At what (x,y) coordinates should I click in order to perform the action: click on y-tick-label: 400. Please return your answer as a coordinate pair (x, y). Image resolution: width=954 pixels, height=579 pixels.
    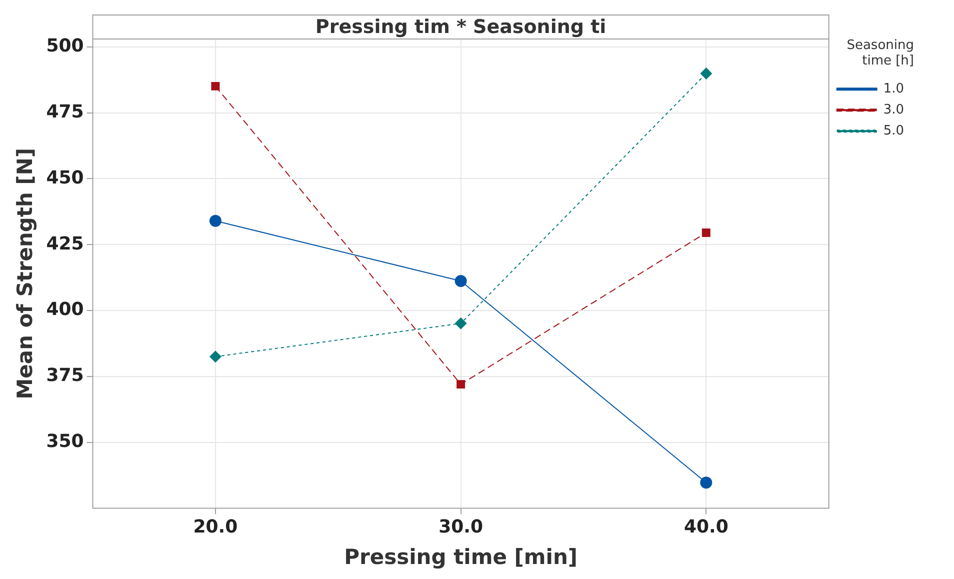
    Looking at the image, I should click on (65, 309).